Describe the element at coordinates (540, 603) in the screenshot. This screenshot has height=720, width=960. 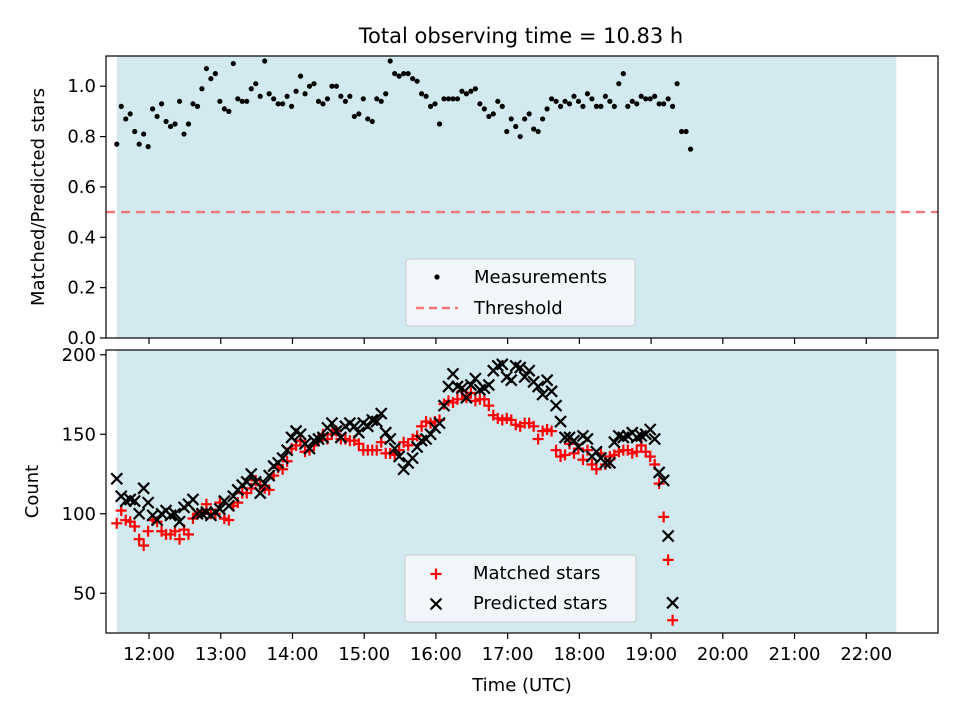
I see `legend-label-predicted: Predicted stars` at that location.